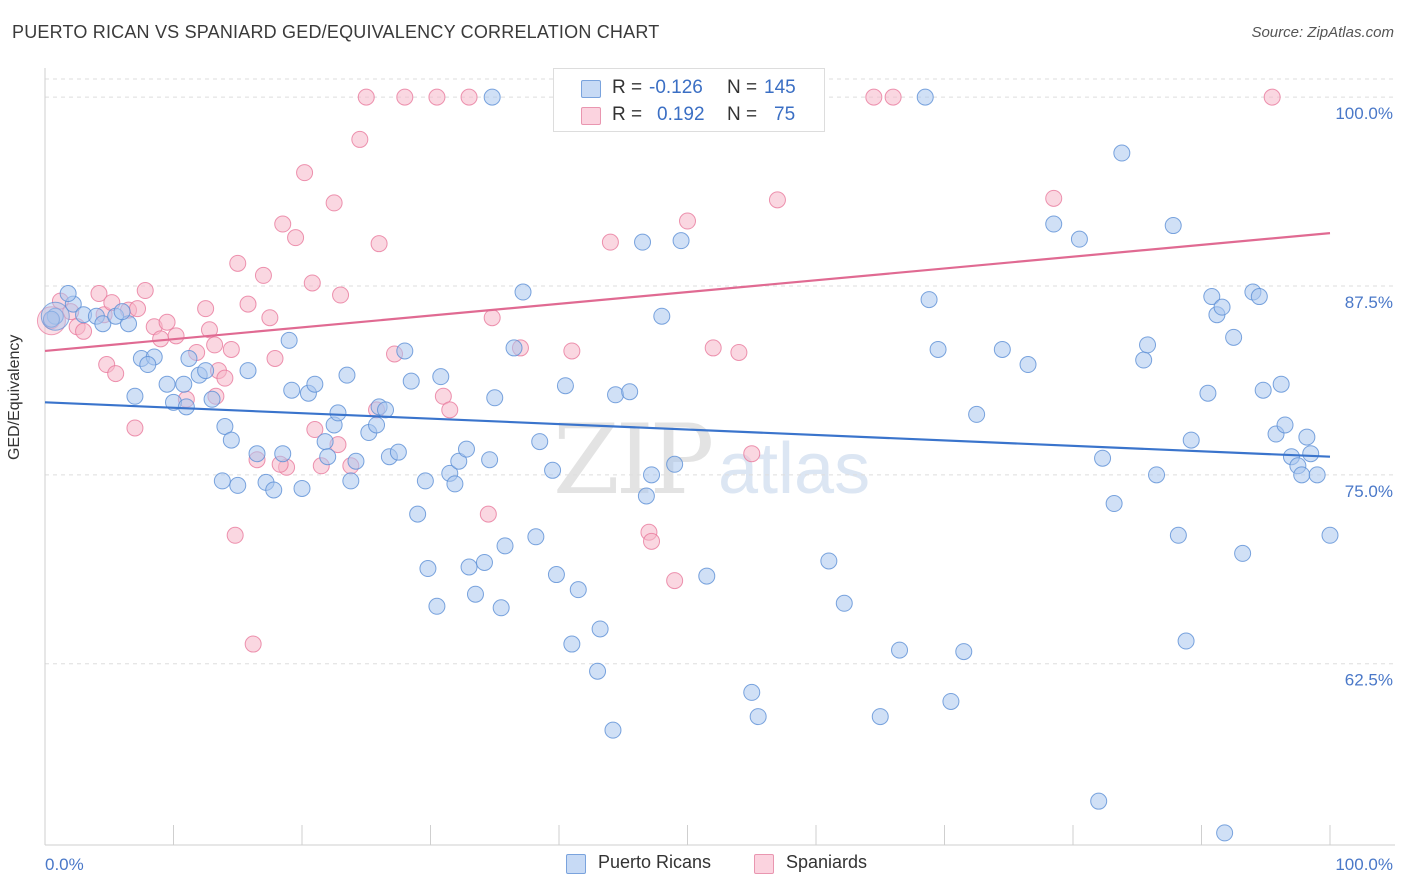  What do you see at coordinates (1369, 302) in the screenshot?
I see `y-tick-label: 87.5%` at bounding box center [1369, 302].